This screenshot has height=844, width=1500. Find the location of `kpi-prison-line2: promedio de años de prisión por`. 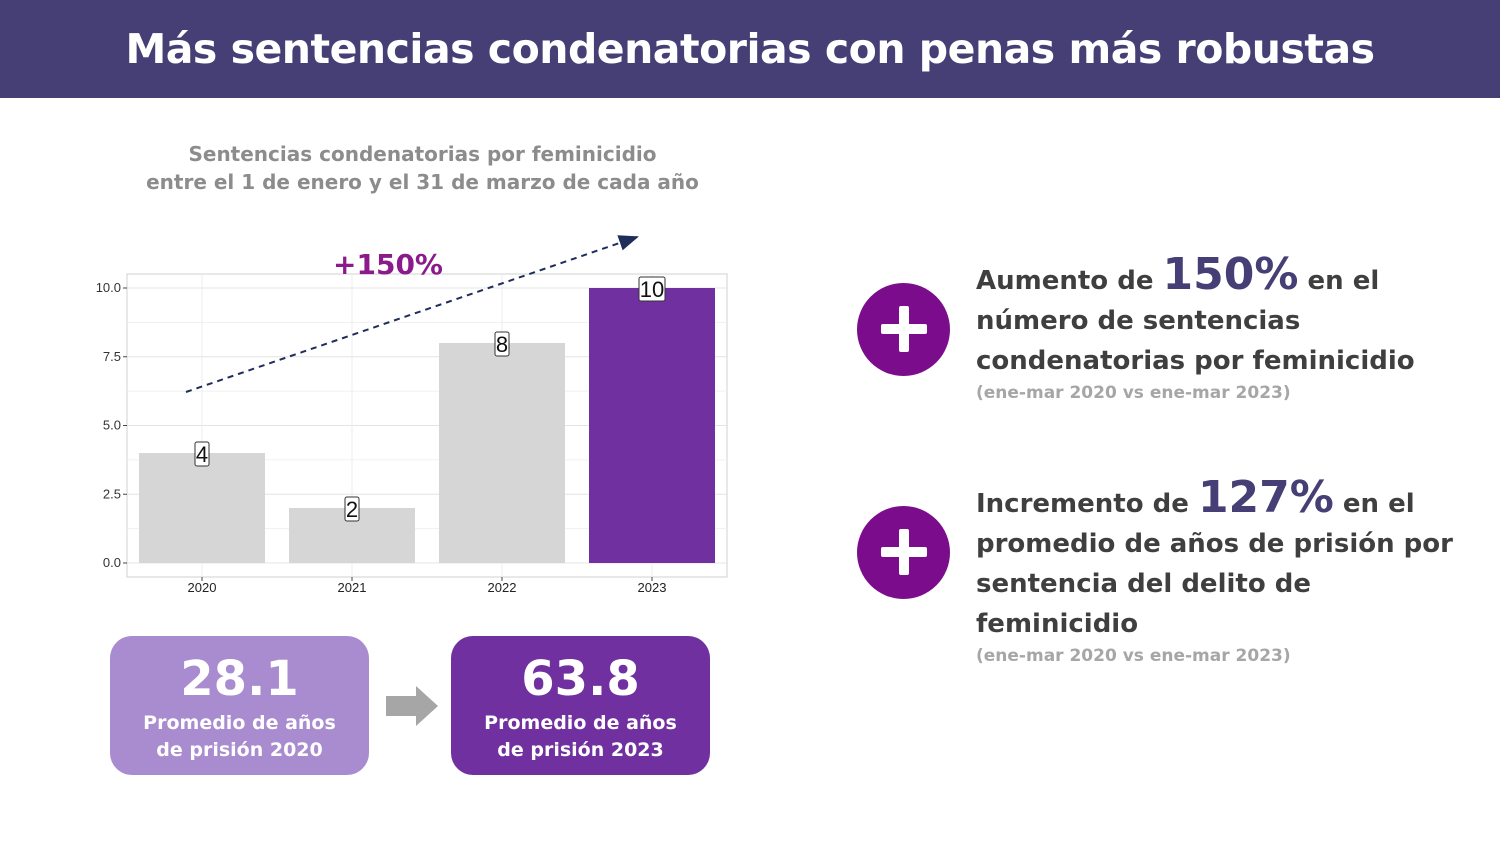

kpi-prison-line2: promedio de años de prisión por is located at coordinates (1214, 544).